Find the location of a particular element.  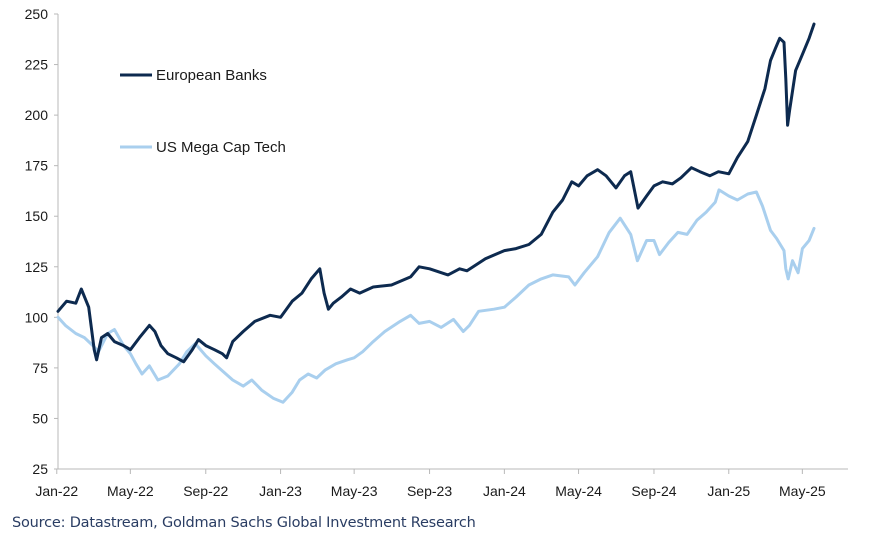

y-tick-label: 125 is located at coordinates (37, 267).